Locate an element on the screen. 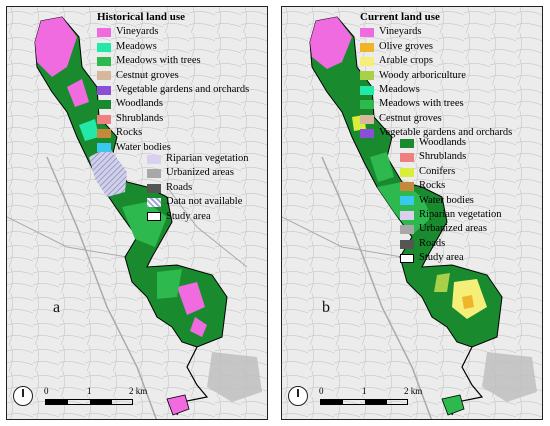 The image size is (550, 426). legend-label: Riparian vegetation is located at coordinates (460, 215).